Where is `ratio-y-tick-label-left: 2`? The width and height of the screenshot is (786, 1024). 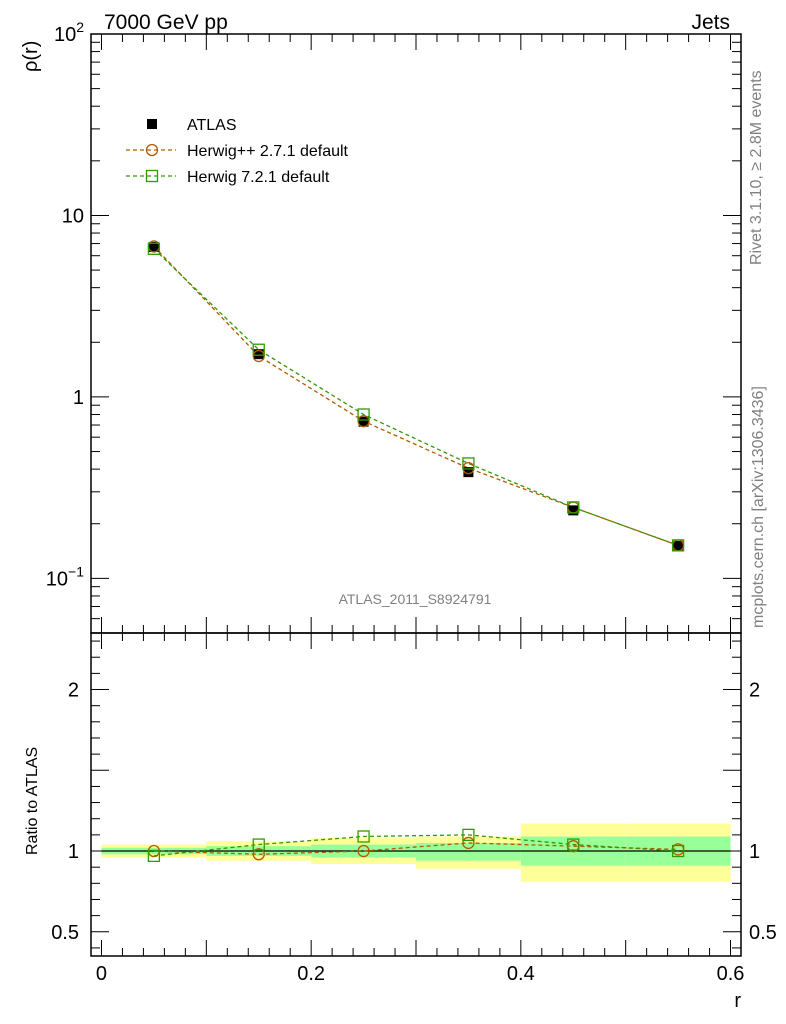
ratio-y-tick-label-left: 2 is located at coordinates (73, 691).